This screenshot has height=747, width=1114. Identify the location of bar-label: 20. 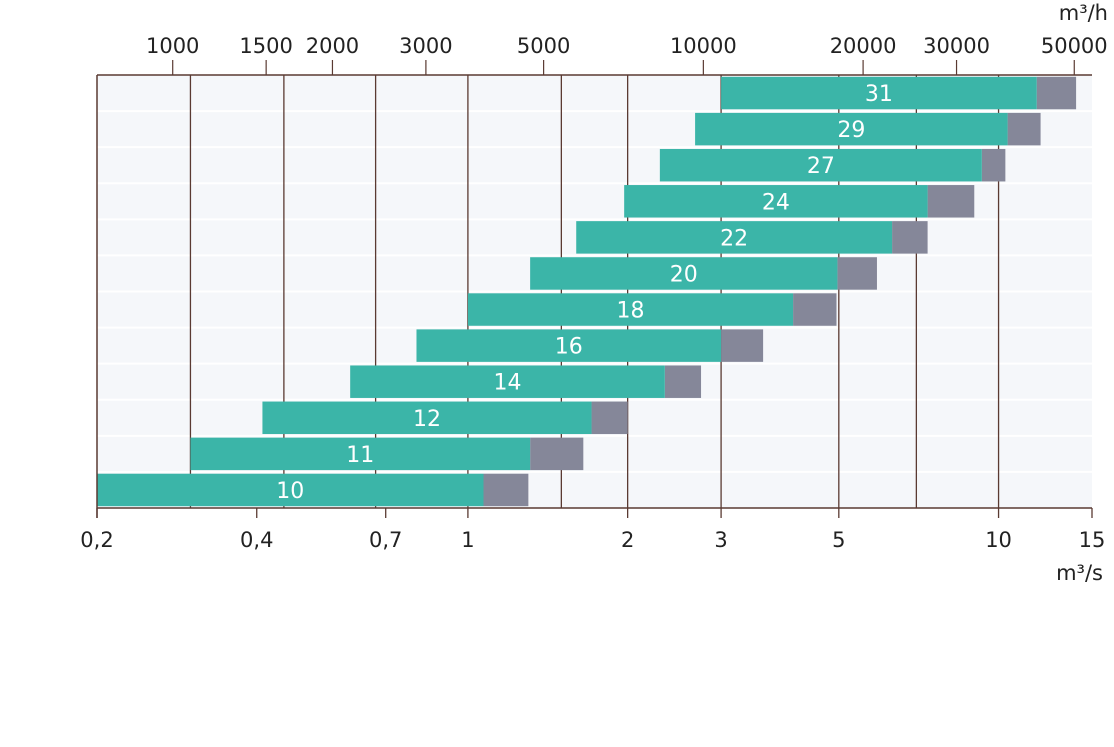
(684, 274).